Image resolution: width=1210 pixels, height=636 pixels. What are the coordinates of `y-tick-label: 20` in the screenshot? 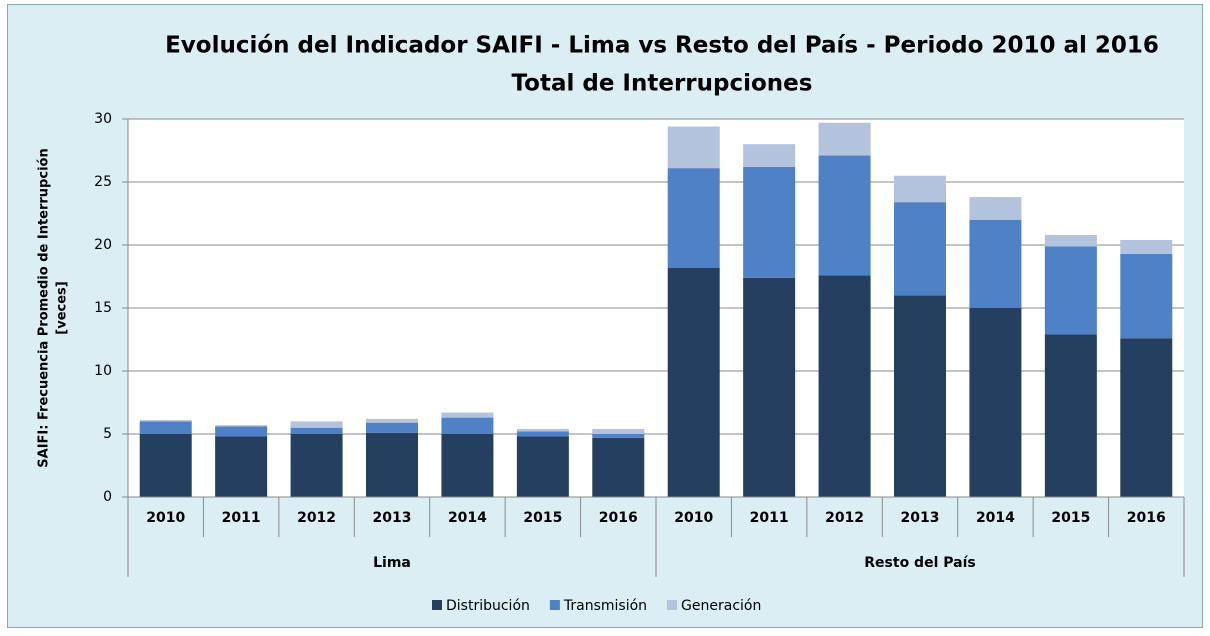 It's located at (103, 245).